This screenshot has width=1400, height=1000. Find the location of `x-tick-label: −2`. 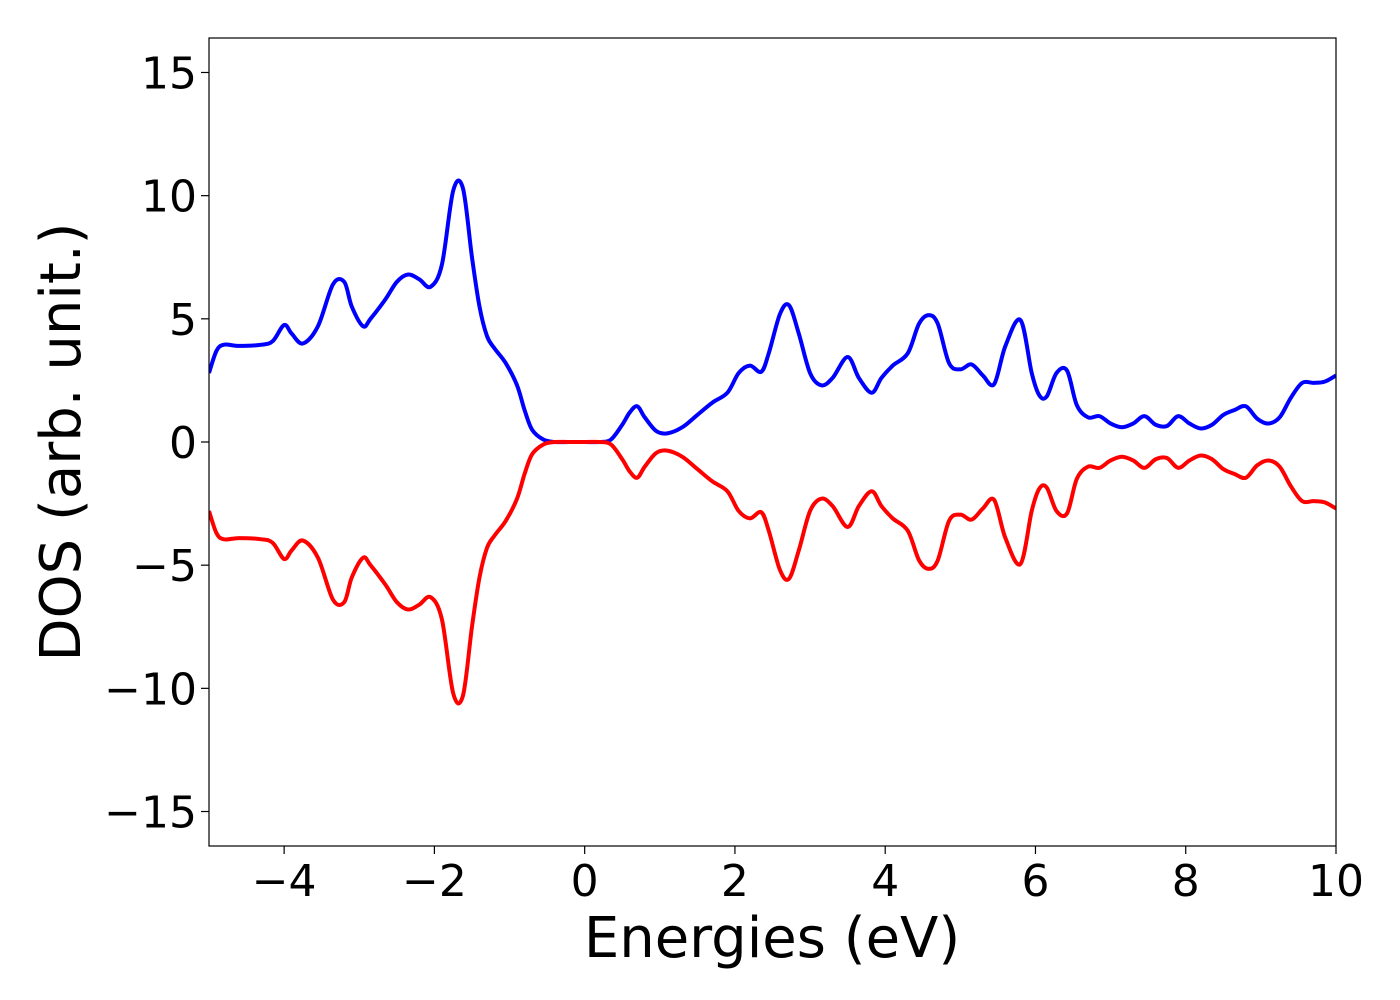

x-tick-label: −2 is located at coordinates (434, 881).